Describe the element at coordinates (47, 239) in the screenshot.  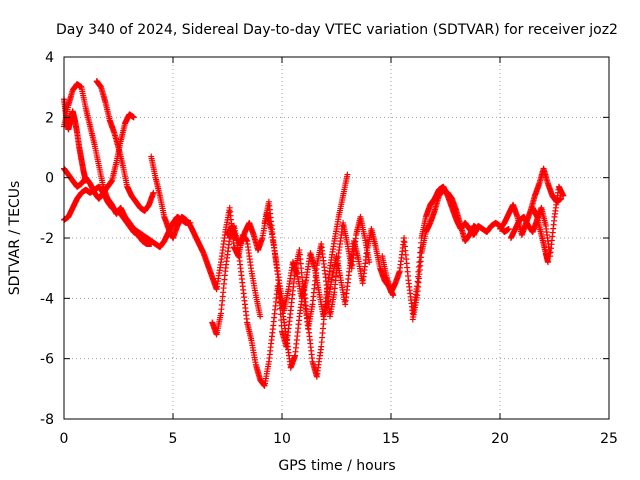
I see `y-tick-label: -2` at that location.